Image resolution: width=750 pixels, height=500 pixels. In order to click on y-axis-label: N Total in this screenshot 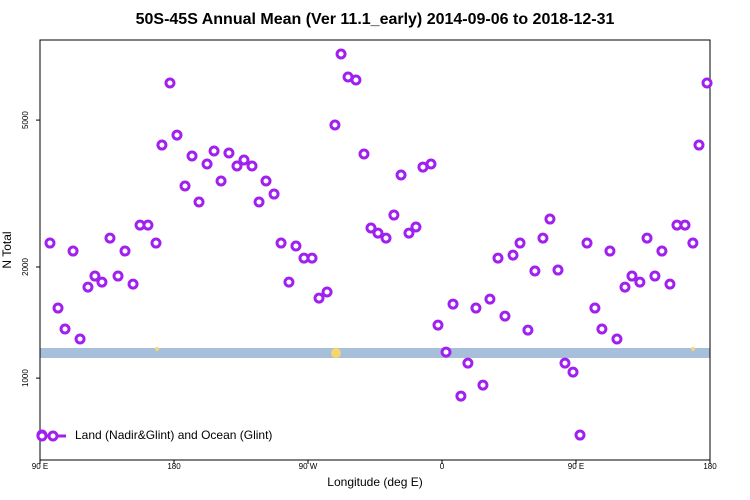, I will do `click(7, 249)`.